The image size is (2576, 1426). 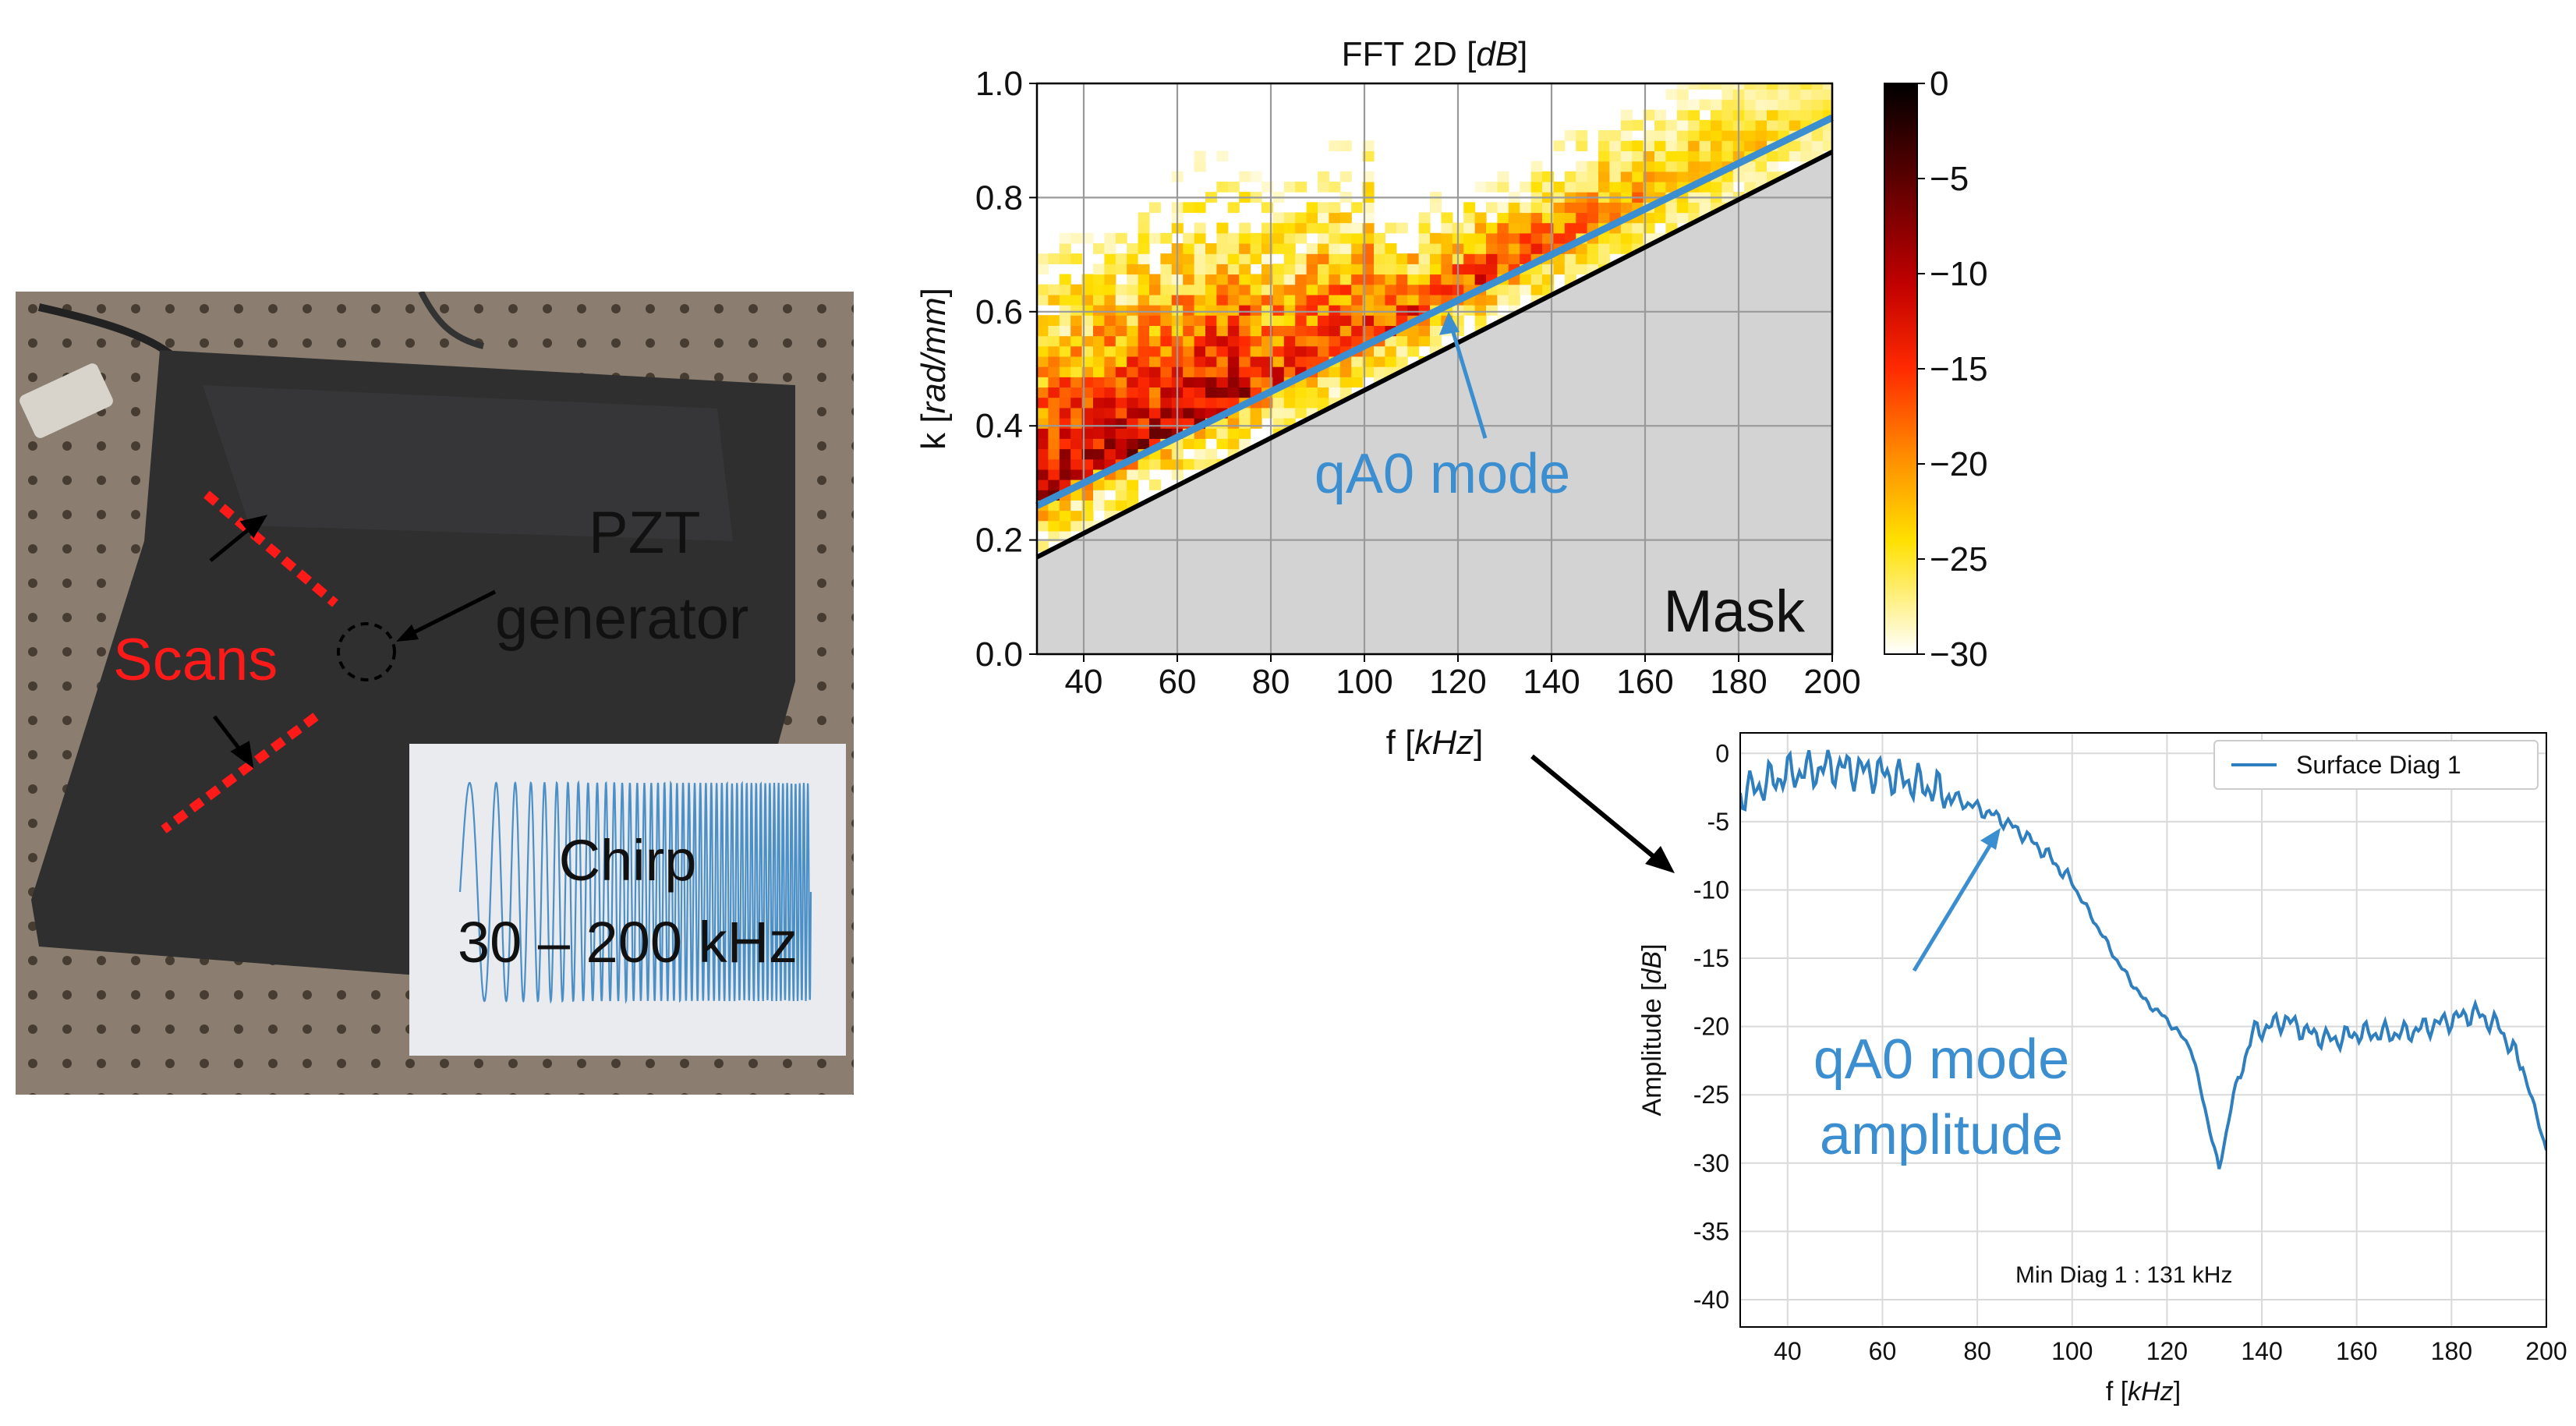 What do you see at coordinates (628, 860) in the screenshot?
I see `chirp-label: Chirp` at bounding box center [628, 860].